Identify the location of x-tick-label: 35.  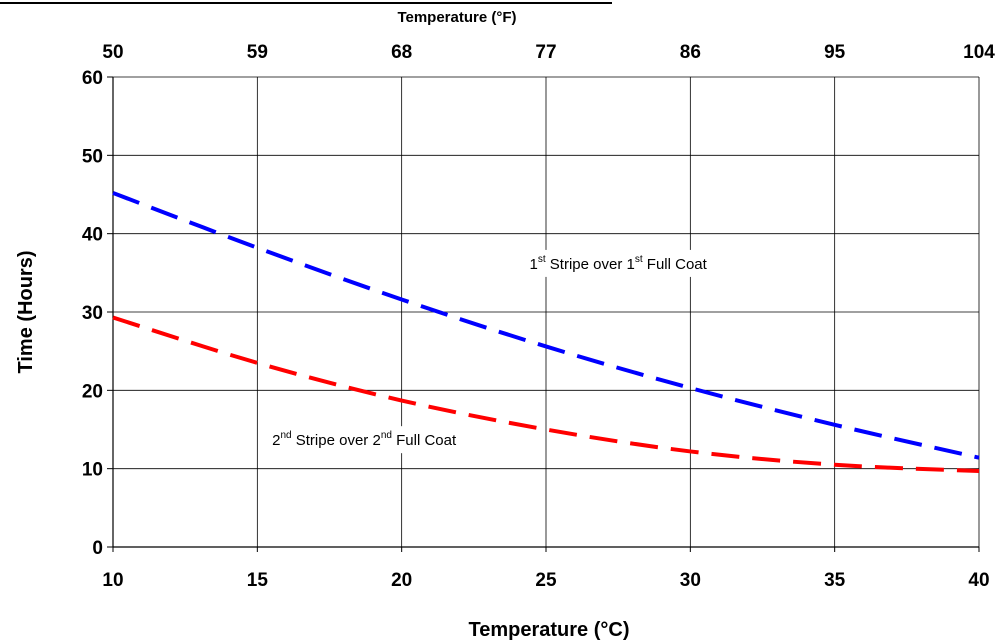
(835, 580).